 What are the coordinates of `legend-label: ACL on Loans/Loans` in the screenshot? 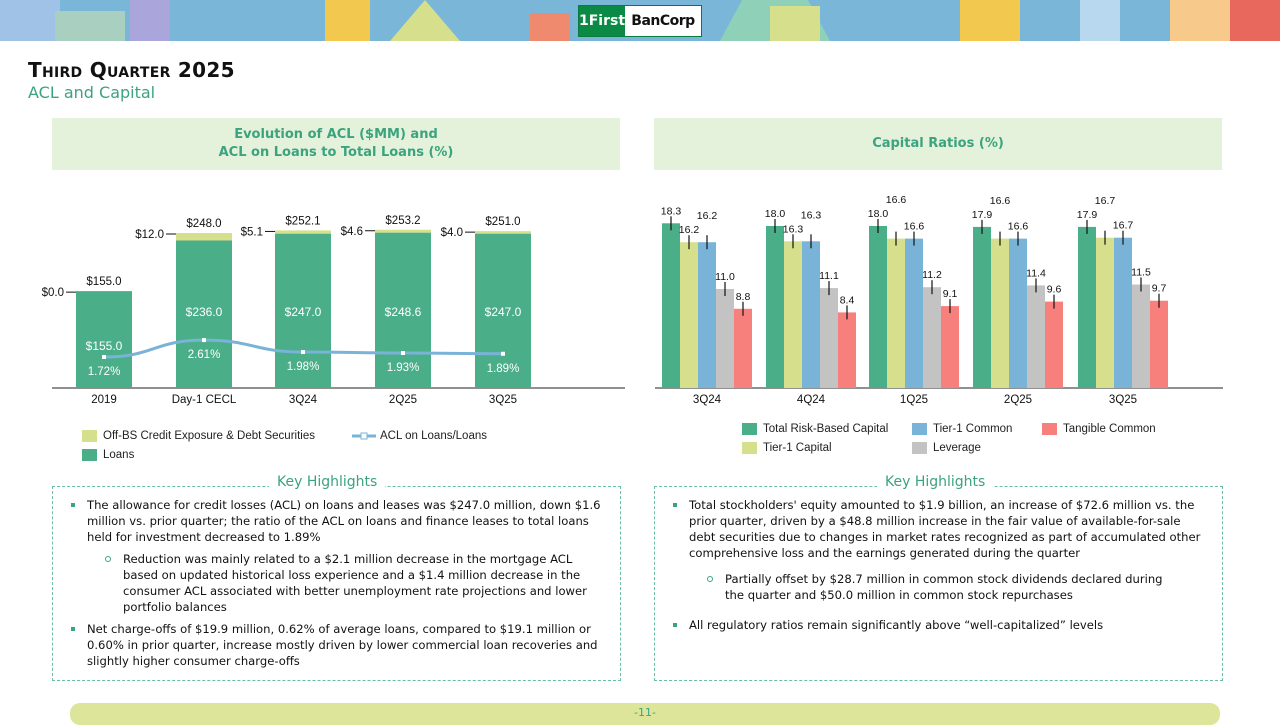 It's located at (433, 436).